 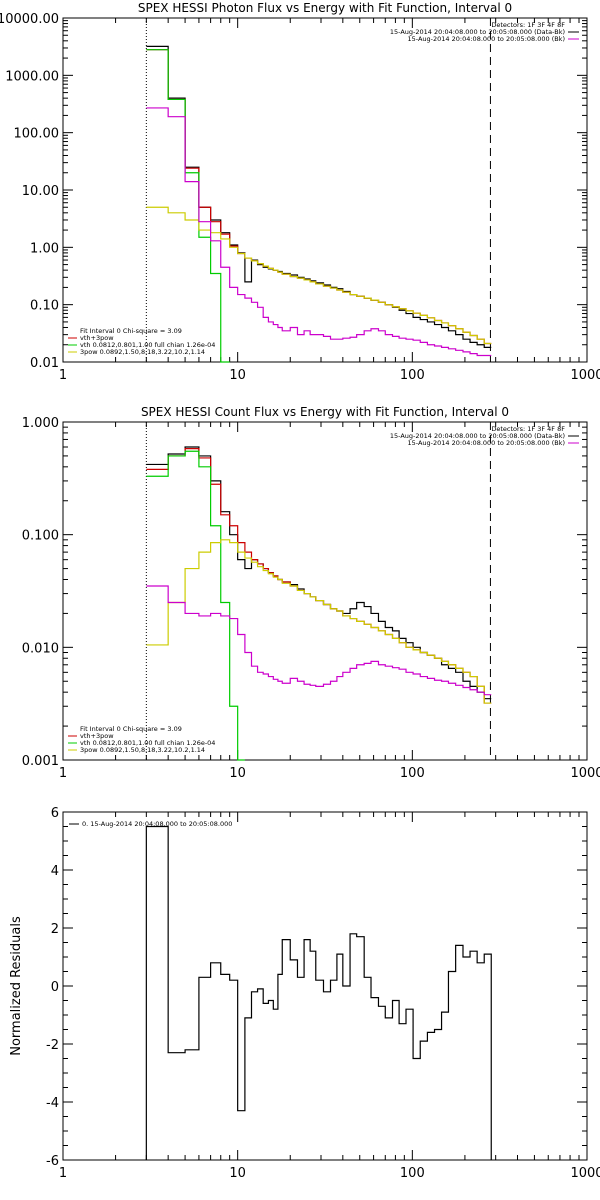 What do you see at coordinates (52, 1045) in the screenshot?
I see `y-tick-label: -2` at bounding box center [52, 1045].